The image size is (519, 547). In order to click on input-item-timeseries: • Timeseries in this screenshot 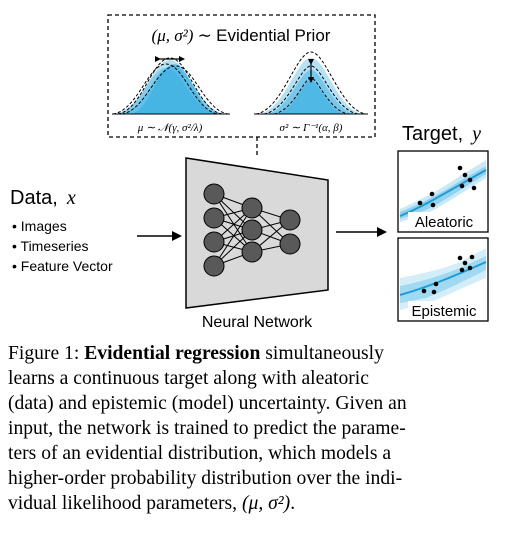, I will do `click(50, 246)`.